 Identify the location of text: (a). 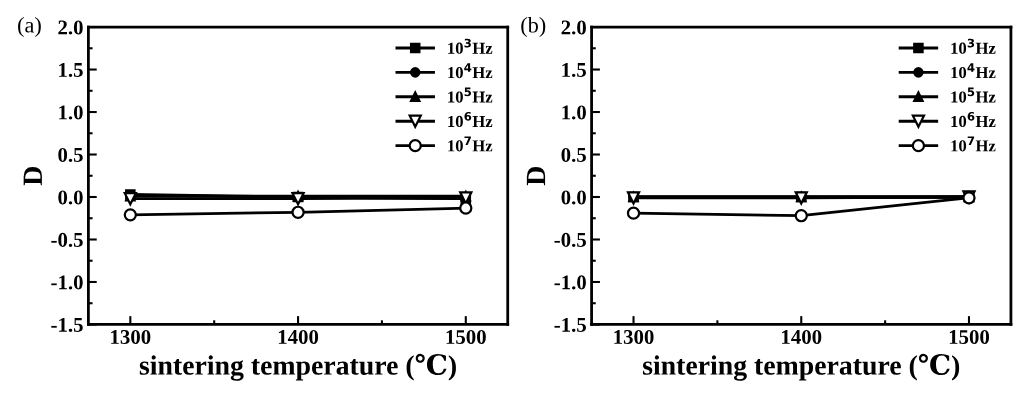
(29, 27).